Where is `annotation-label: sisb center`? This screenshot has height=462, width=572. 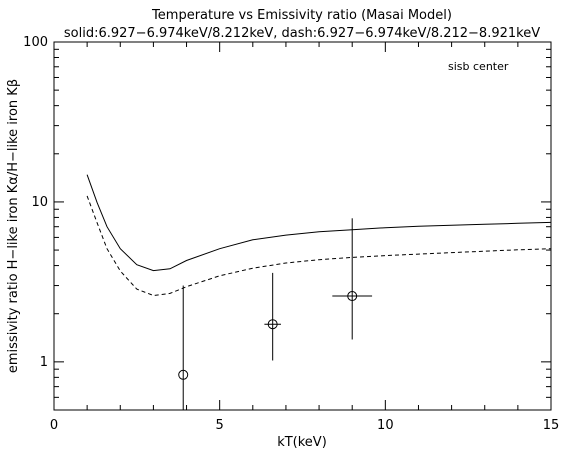 annotation-label: sisb center is located at coordinates (478, 66).